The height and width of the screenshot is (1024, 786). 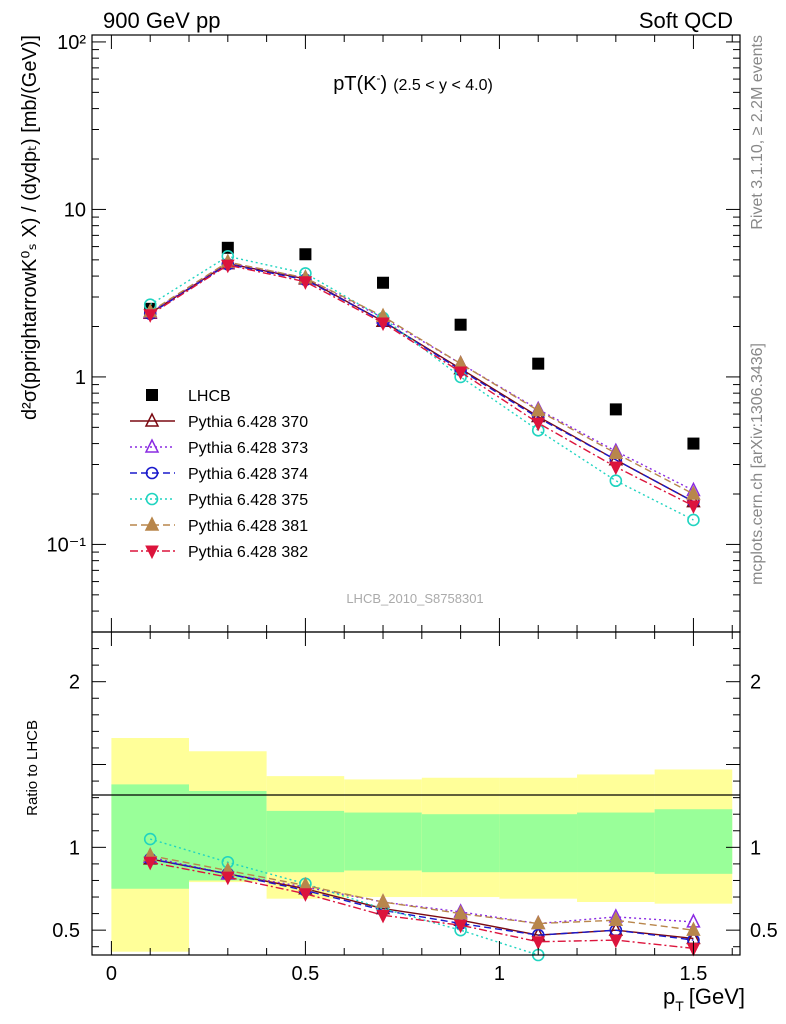 I want to click on main-title-close: ), so click(x=384, y=84).